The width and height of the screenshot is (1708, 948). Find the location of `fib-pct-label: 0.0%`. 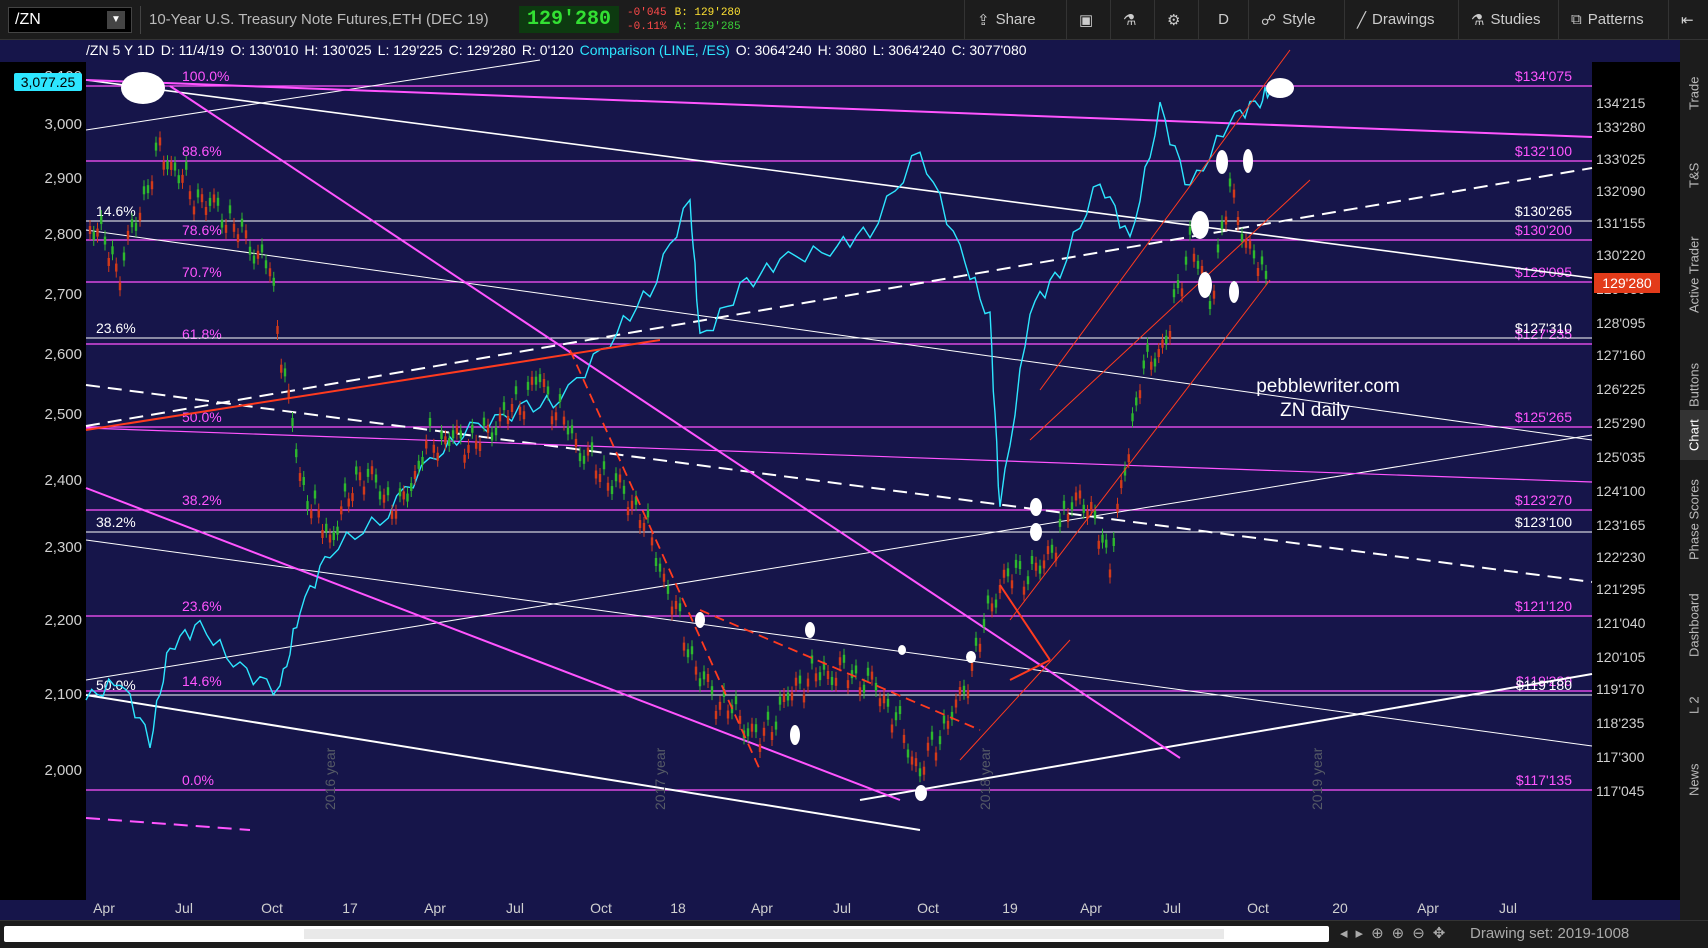

fib-pct-label: 0.0% is located at coordinates (198, 780).